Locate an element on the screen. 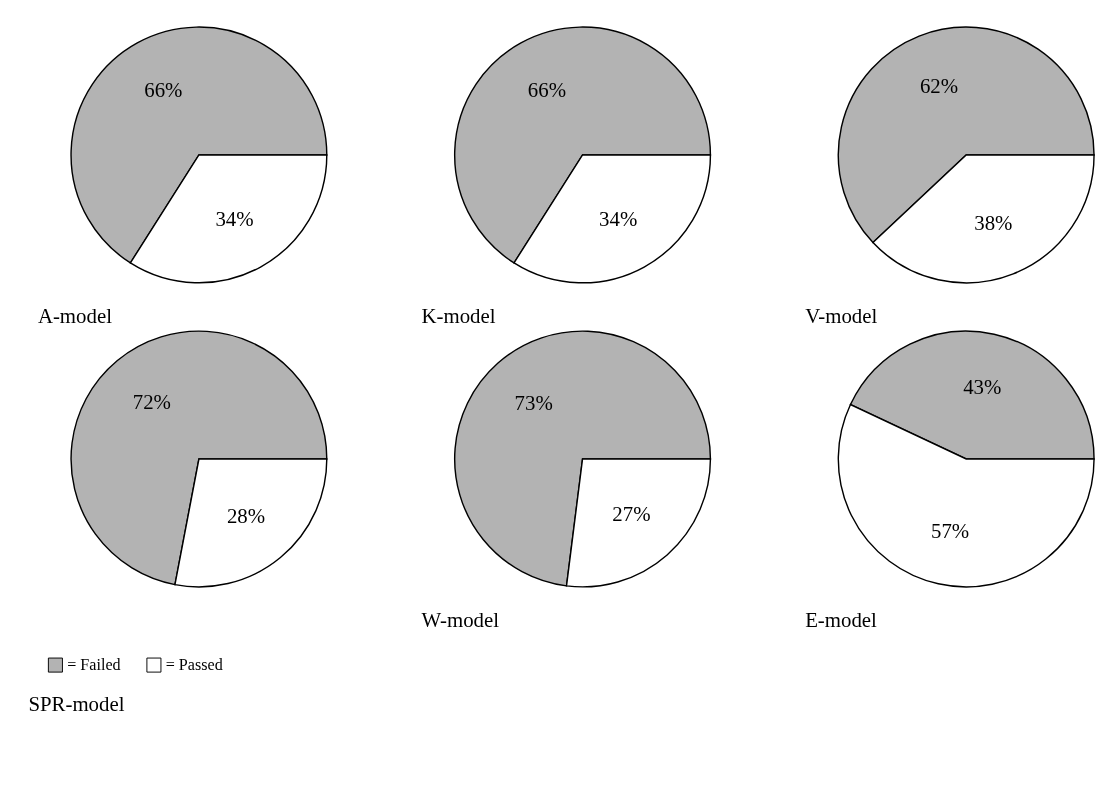  data-label: 72% is located at coordinates (151, 401).